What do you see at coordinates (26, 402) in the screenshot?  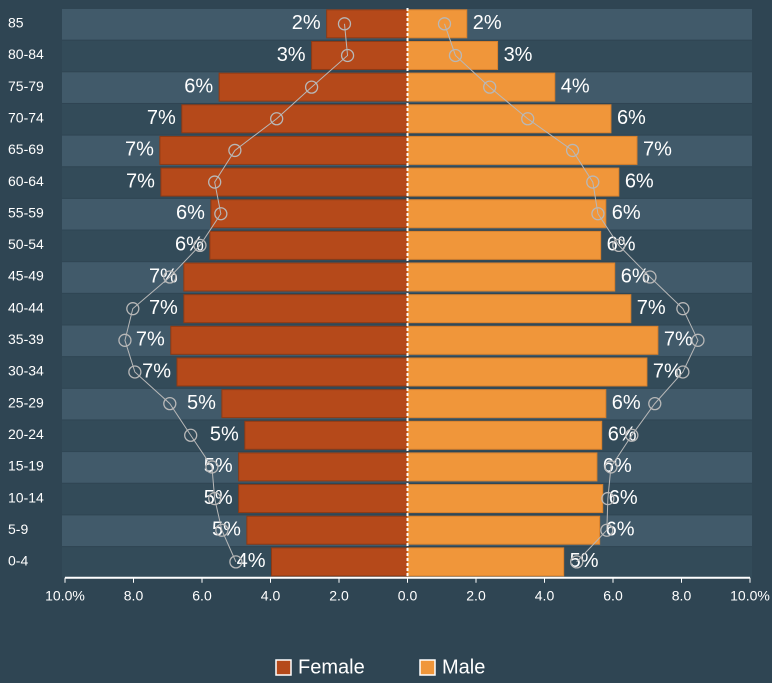 I see `y-tick-label: 25-29` at bounding box center [26, 402].